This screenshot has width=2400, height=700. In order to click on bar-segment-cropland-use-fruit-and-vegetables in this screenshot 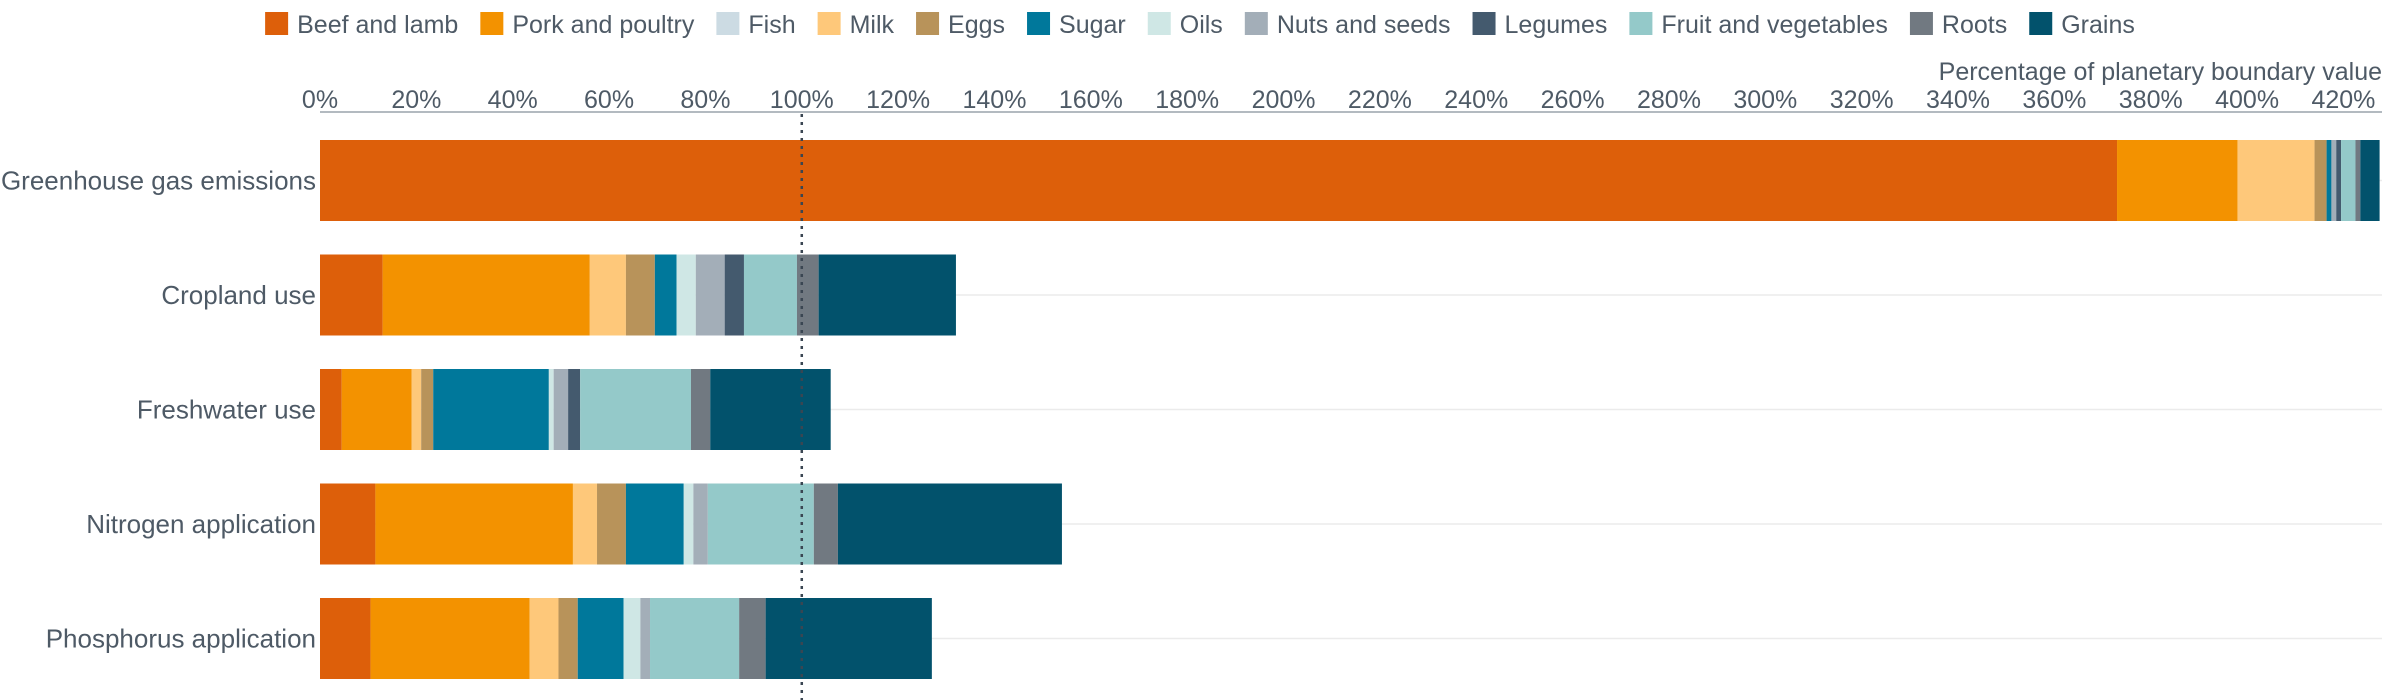, I will do `click(770, 295)`.